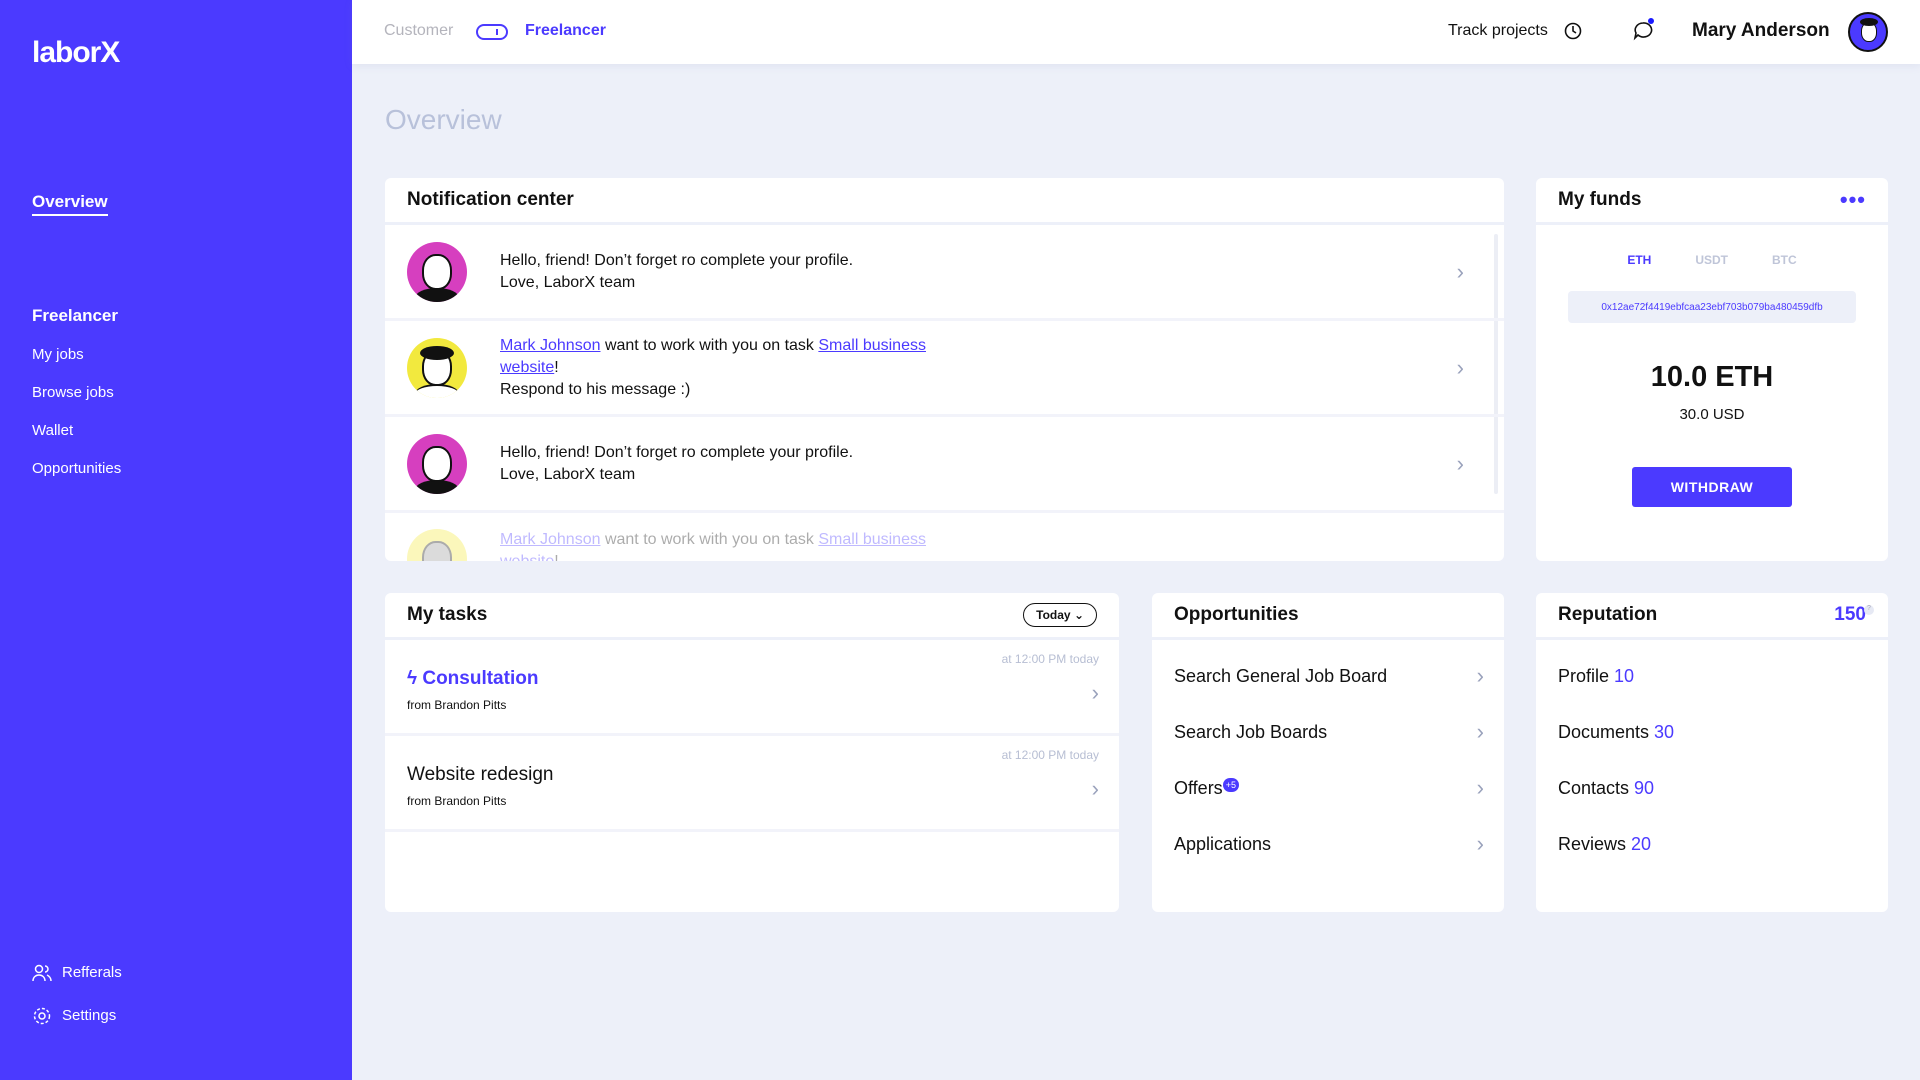 The width and height of the screenshot is (1920, 1080). I want to click on reputation-item: Profile 10, so click(1712, 676).